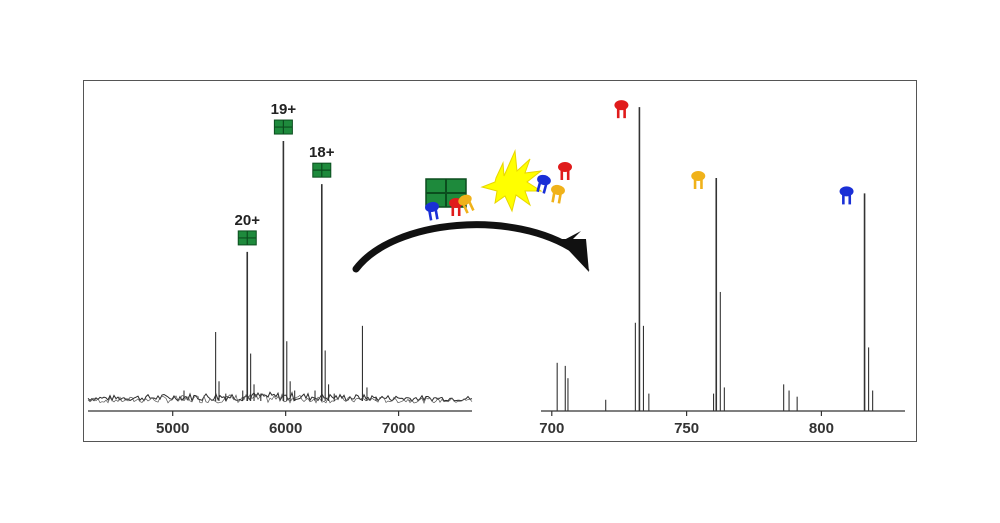  I want to click on red-fragment-icon, so click(621, 109).